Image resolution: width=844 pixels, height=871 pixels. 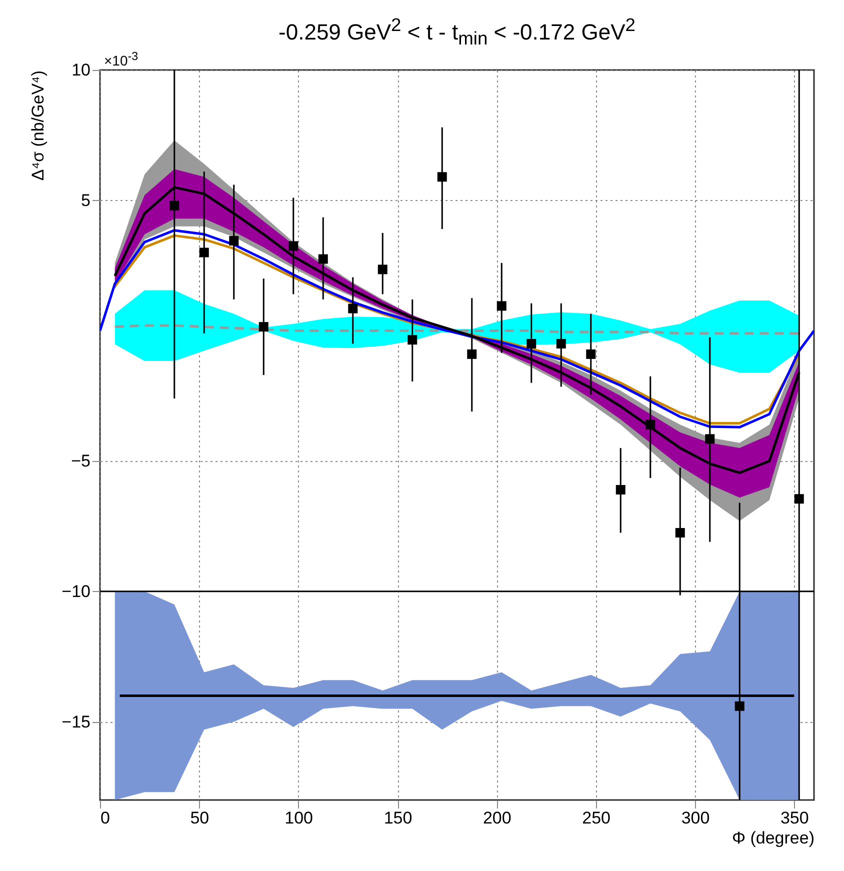 I want to click on y-tick-label: 5, so click(x=85, y=200).